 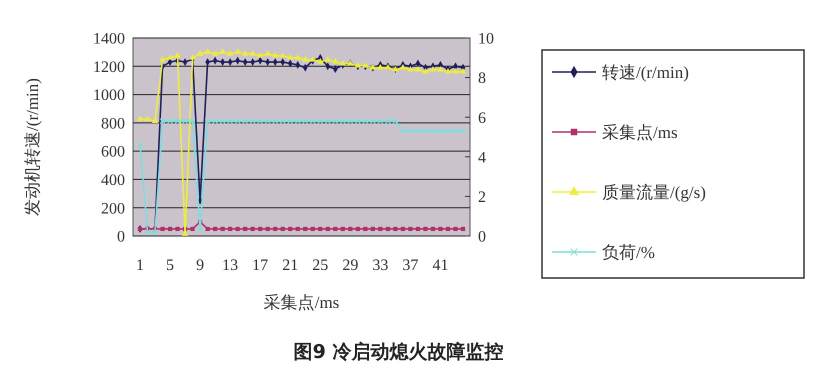 What do you see at coordinates (399, 352) in the screenshot?
I see `text: 图9 冷启动熄火故障监控` at bounding box center [399, 352].